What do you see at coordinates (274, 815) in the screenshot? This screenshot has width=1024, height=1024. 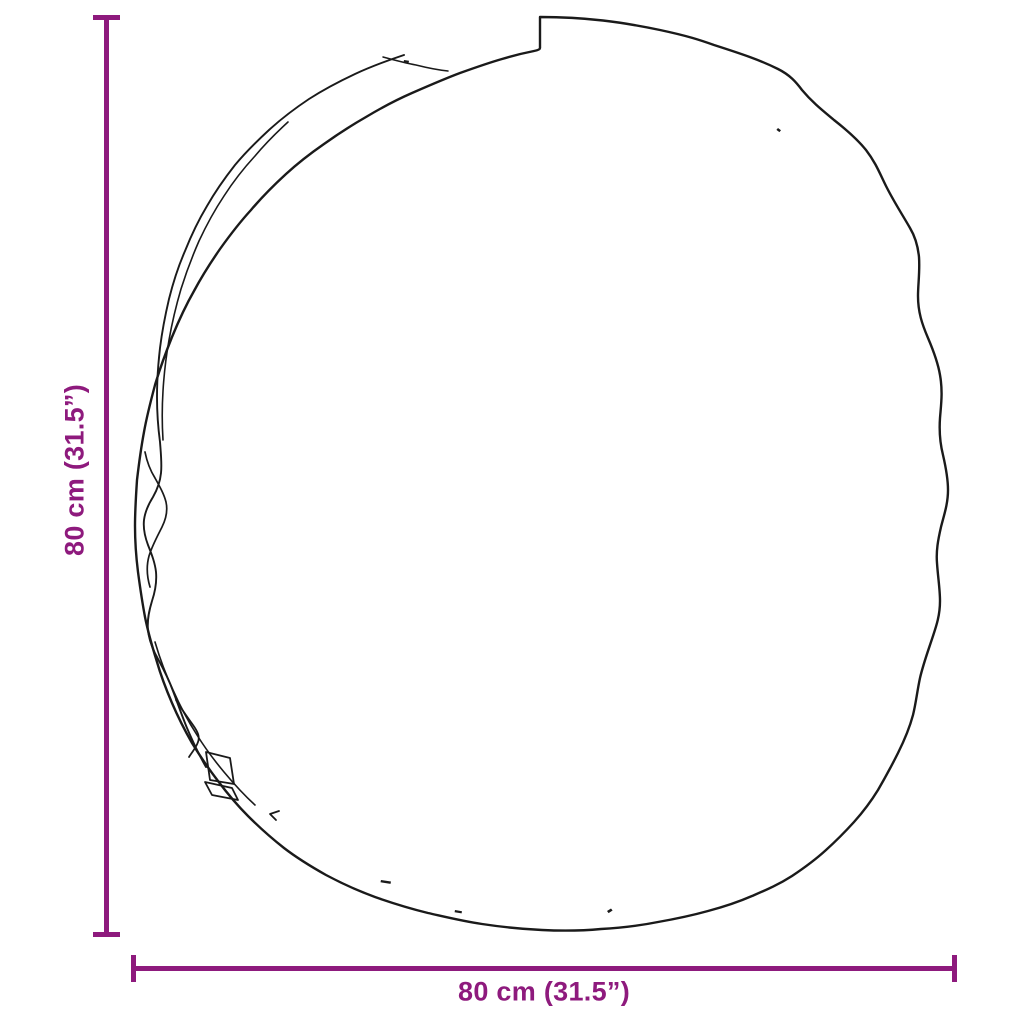 I see `mirror-tick-arrow` at bounding box center [274, 815].